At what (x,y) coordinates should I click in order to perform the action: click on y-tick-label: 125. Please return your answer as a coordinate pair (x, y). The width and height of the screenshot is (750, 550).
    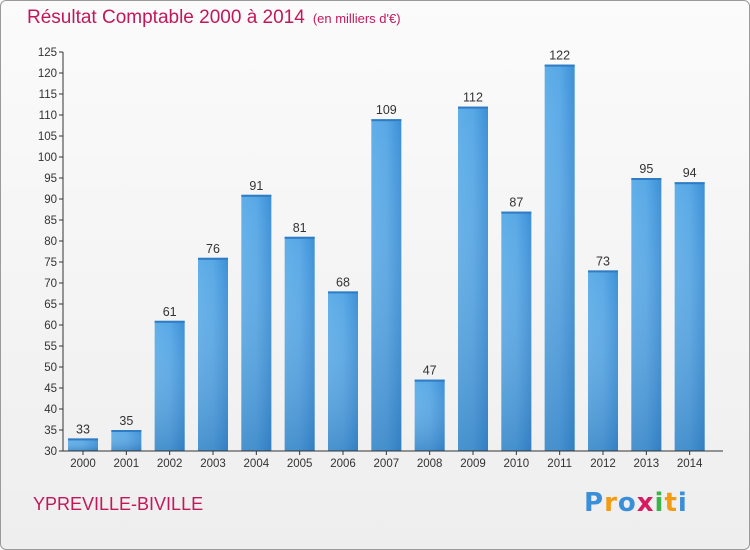
    Looking at the image, I should click on (47, 53).